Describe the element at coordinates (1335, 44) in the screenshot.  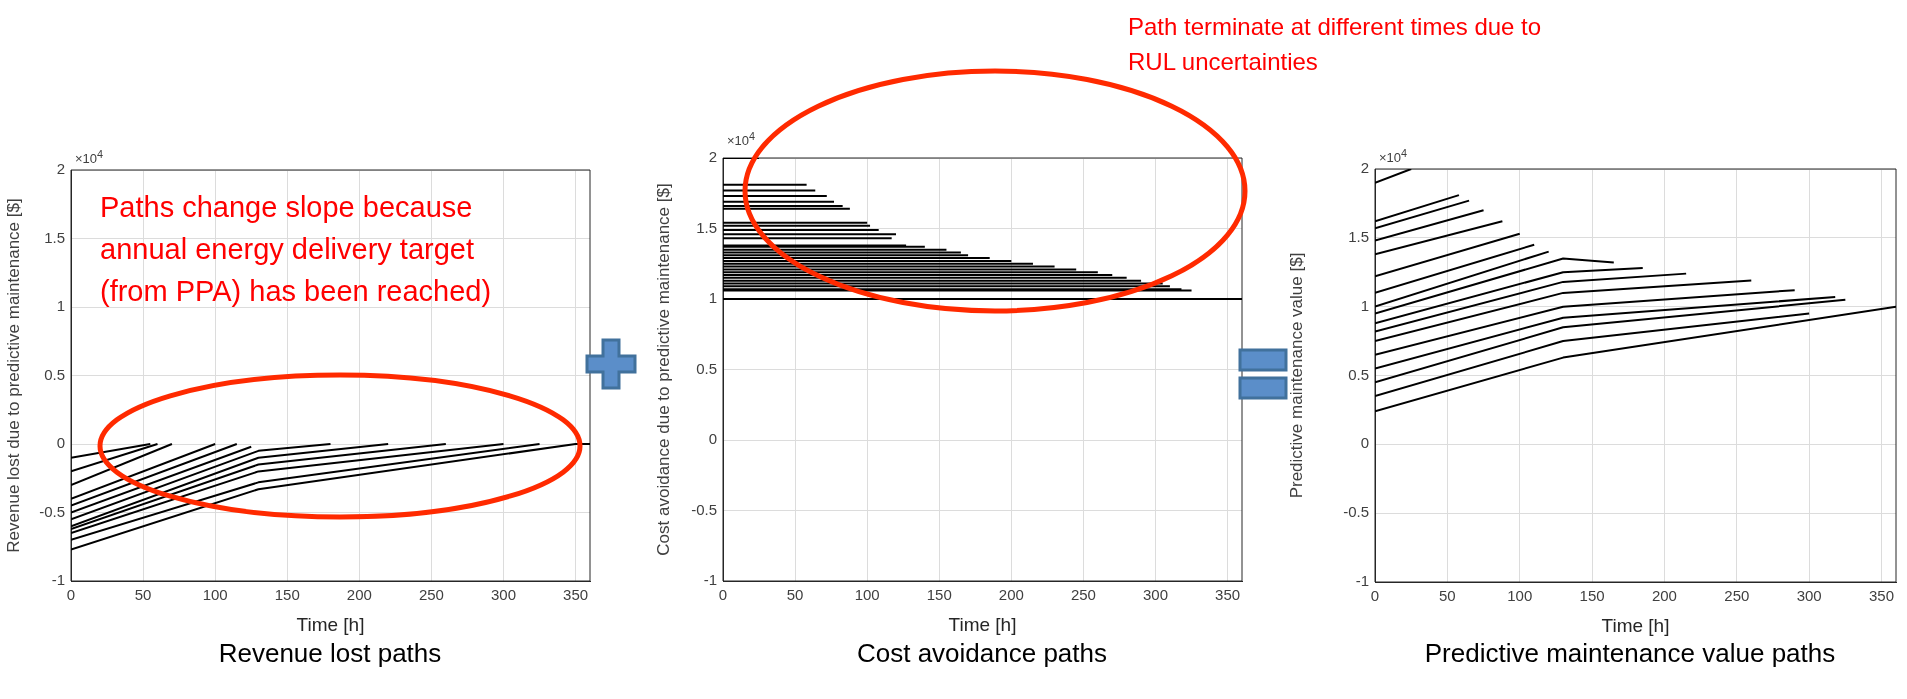
I see `text: Path terminate at different times due to RUL uncertainties` at that location.